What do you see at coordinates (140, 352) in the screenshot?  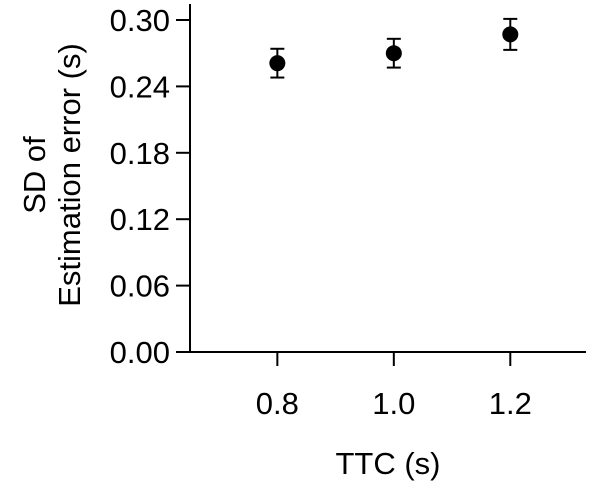 I see `y-tick-label: 0.00` at bounding box center [140, 352].